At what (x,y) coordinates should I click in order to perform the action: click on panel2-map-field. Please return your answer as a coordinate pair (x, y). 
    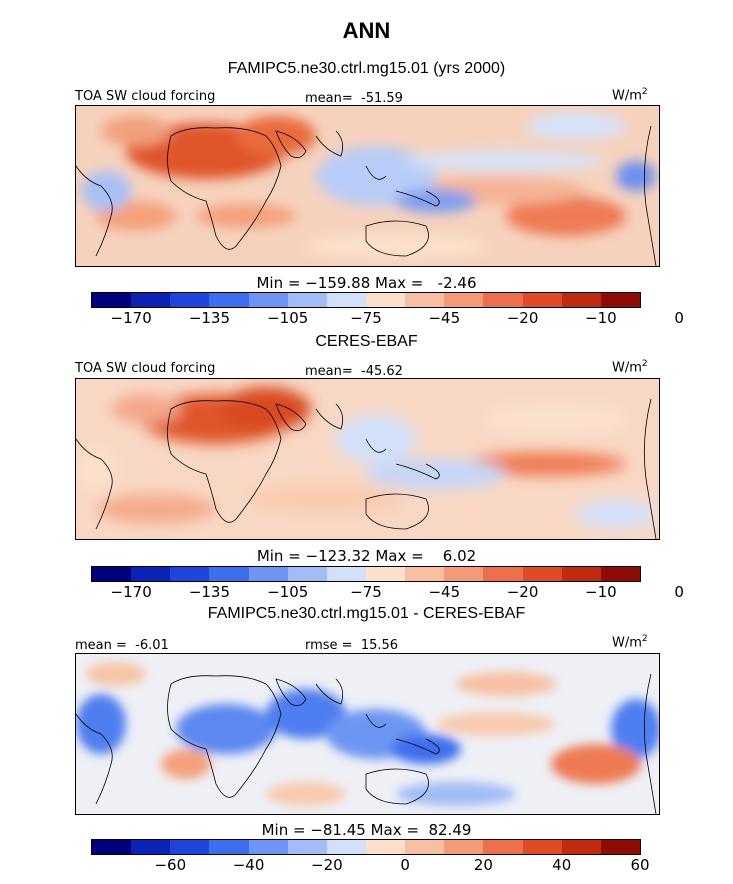
    Looking at the image, I should click on (367, 459).